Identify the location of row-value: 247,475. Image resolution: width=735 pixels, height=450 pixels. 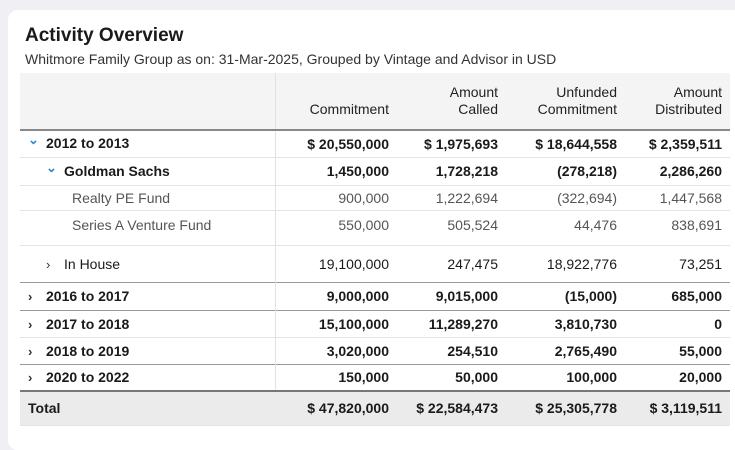
(472, 263).